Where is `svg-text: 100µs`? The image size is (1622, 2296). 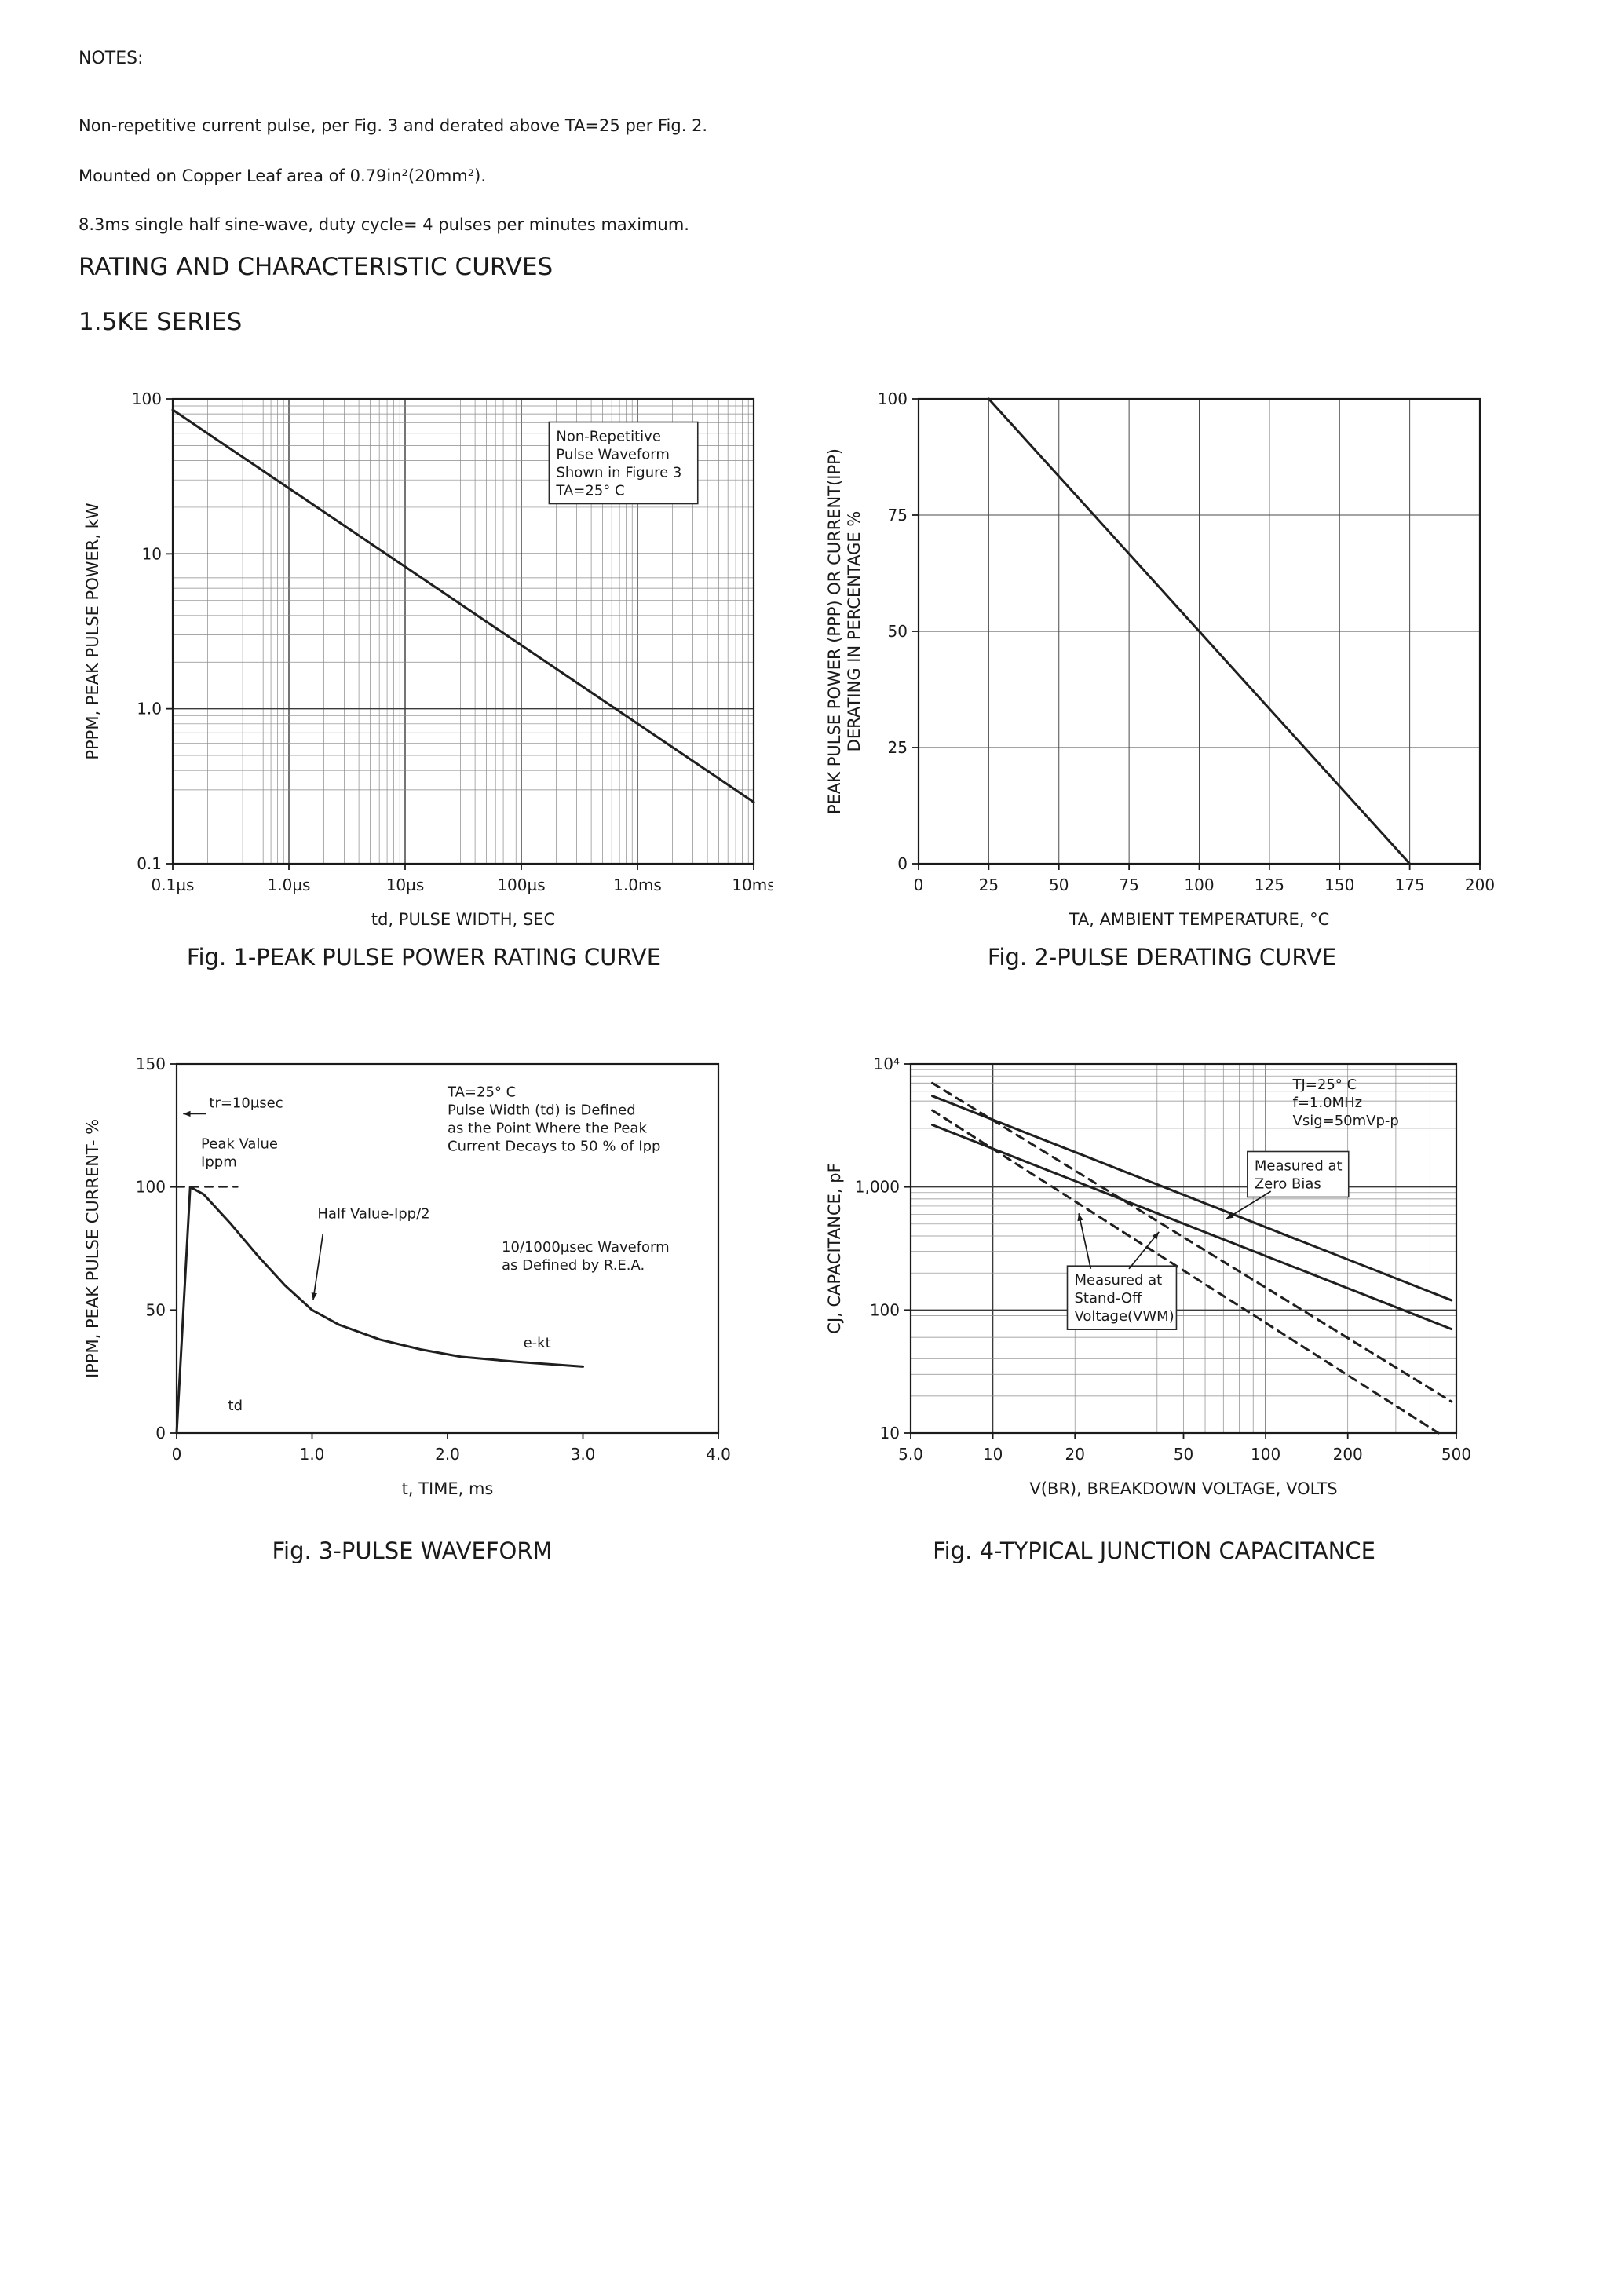
svg-text: 100µs is located at coordinates (521, 885).